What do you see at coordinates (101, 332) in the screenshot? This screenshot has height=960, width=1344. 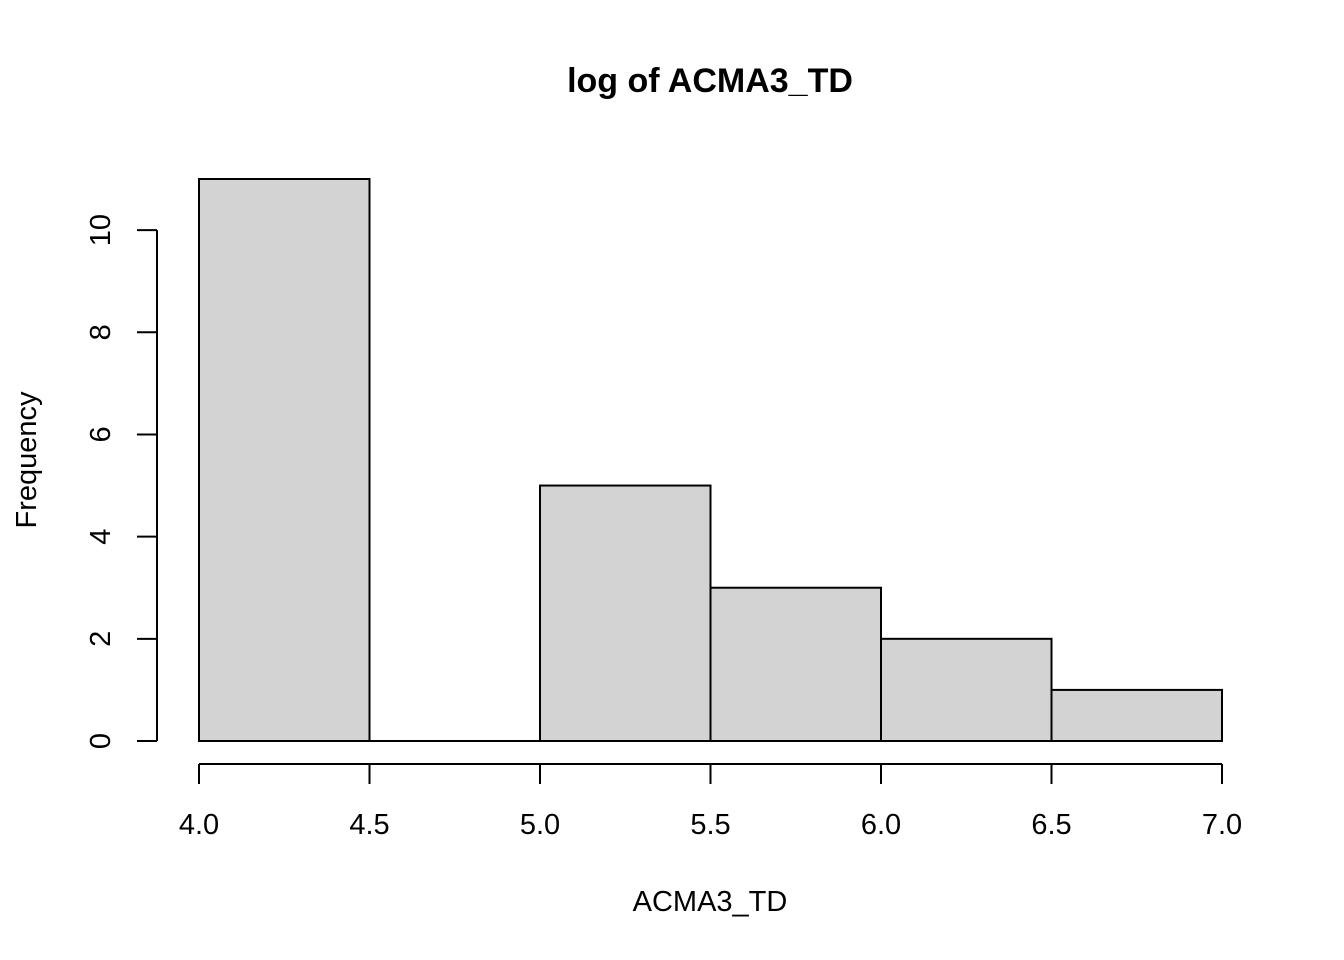 I see `y-tick-label: 8` at bounding box center [101, 332].